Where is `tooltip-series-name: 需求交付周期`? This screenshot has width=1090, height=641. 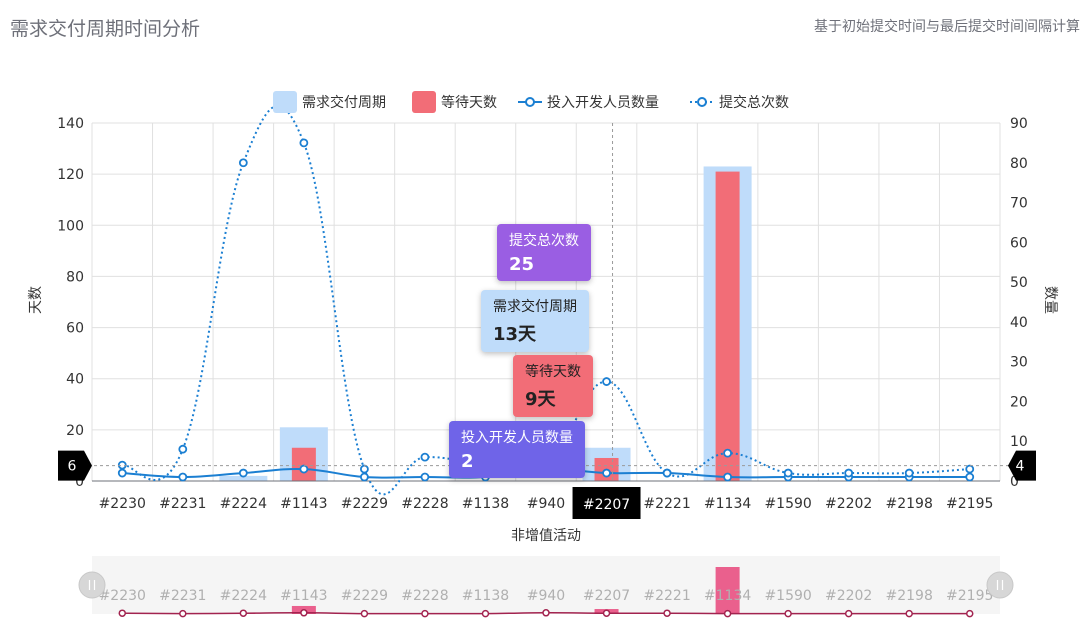 tooltip-series-name: 需求交付周期 is located at coordinates (535, 307).